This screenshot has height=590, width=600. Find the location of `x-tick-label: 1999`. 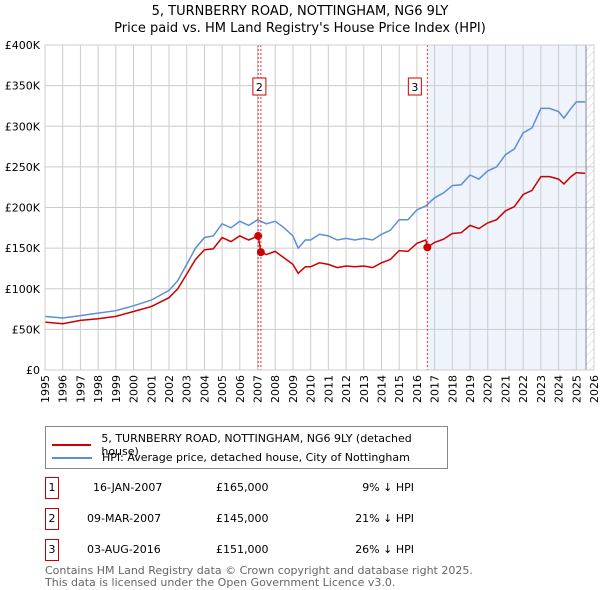

x-tick-label: 1999 is located at coordinates (116, 389).